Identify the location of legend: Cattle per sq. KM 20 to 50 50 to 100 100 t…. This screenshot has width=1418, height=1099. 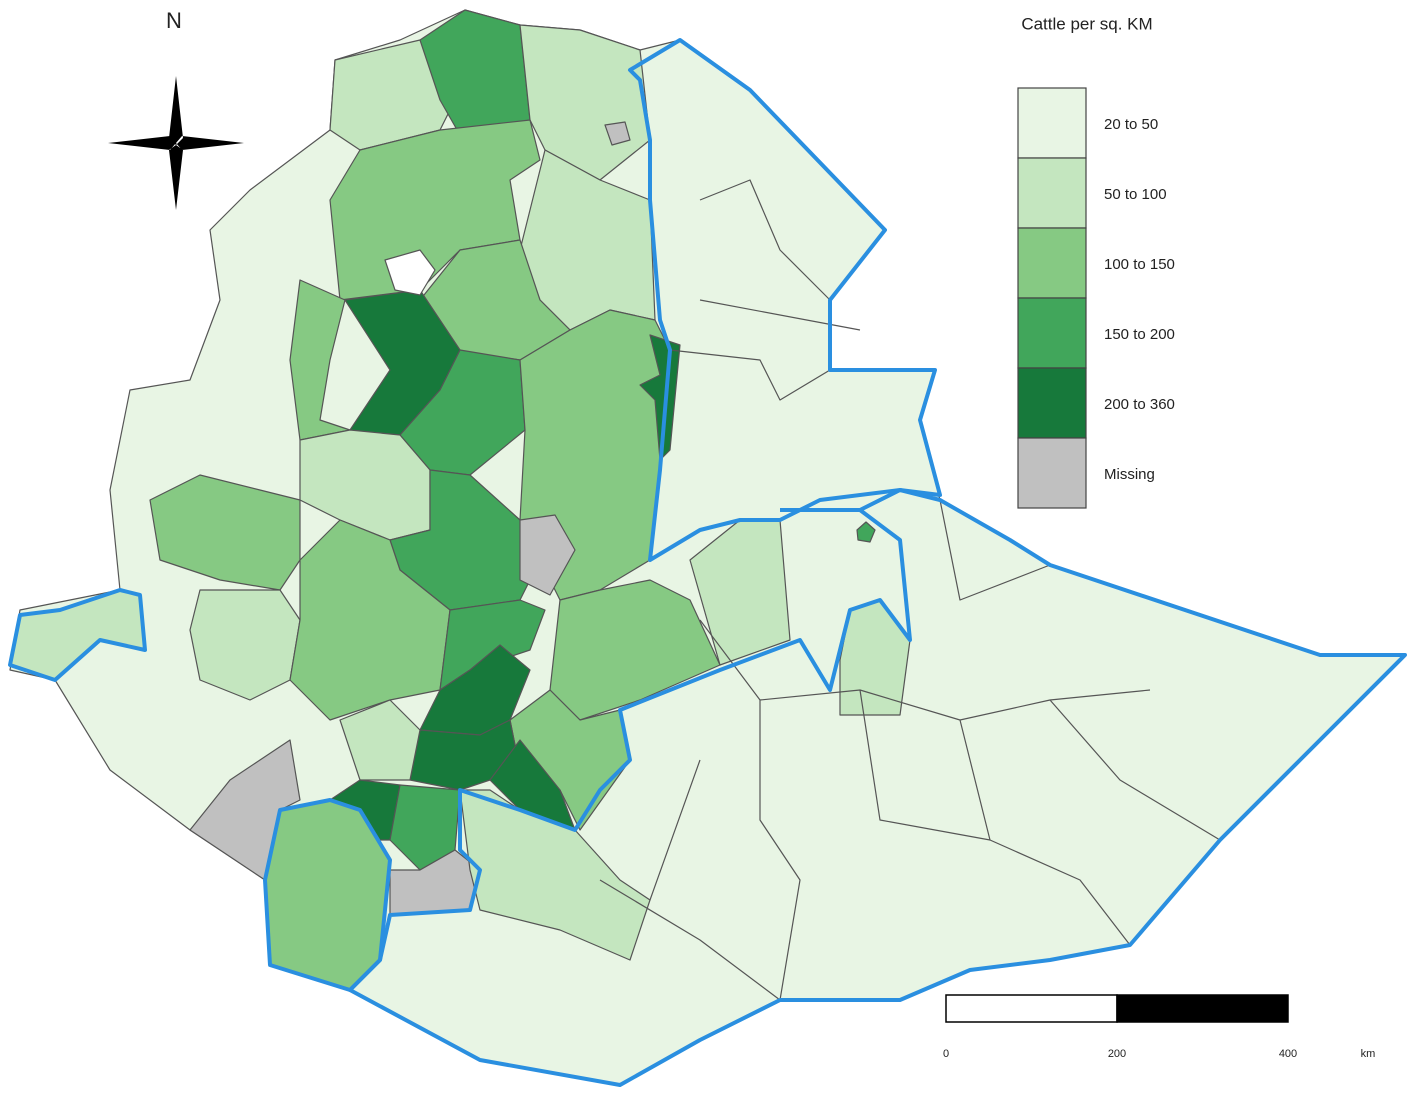
(1096, 261).